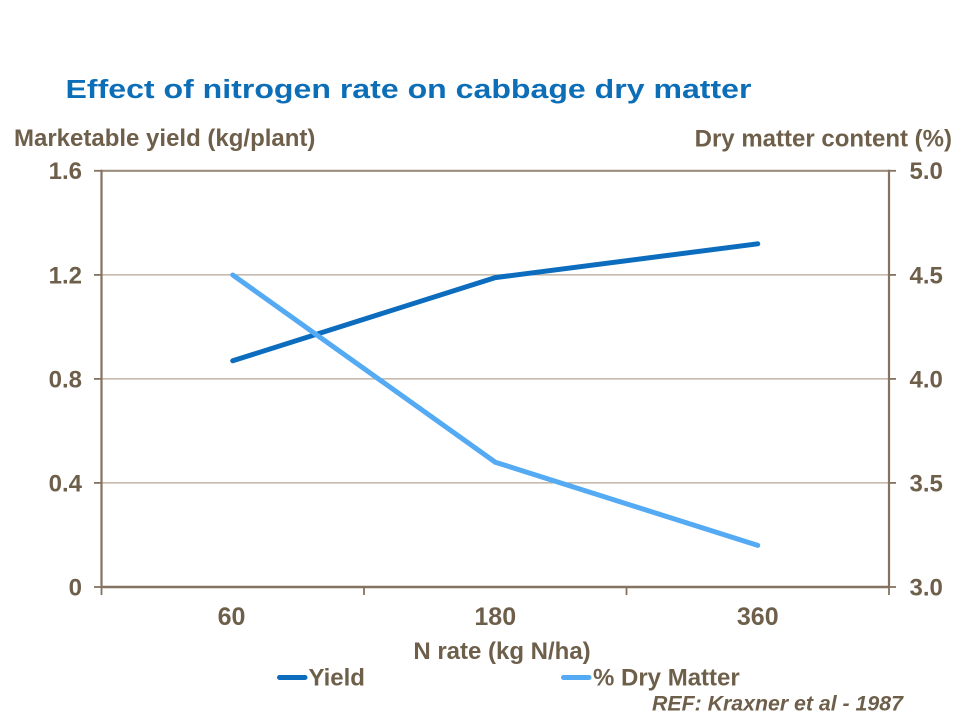 The width and height of the screenshot is (960, 720). What do you see at coordinates (501, 651) in the screenshot?
I see `svg-text: N rate (kg N/ha)` at bounding box center [501, 651].